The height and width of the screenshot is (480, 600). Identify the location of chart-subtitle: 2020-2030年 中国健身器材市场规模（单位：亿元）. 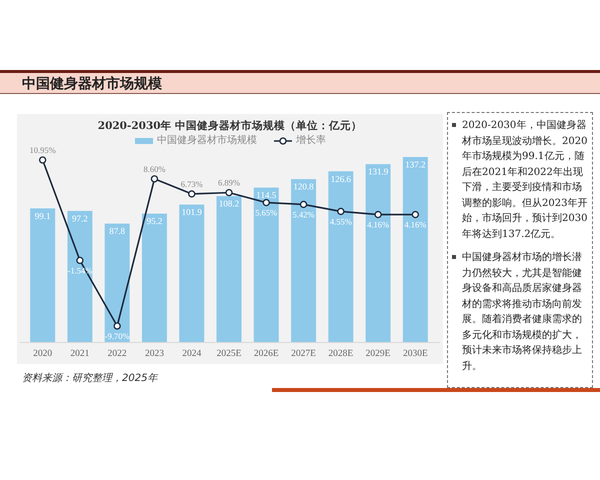
(230, 125).